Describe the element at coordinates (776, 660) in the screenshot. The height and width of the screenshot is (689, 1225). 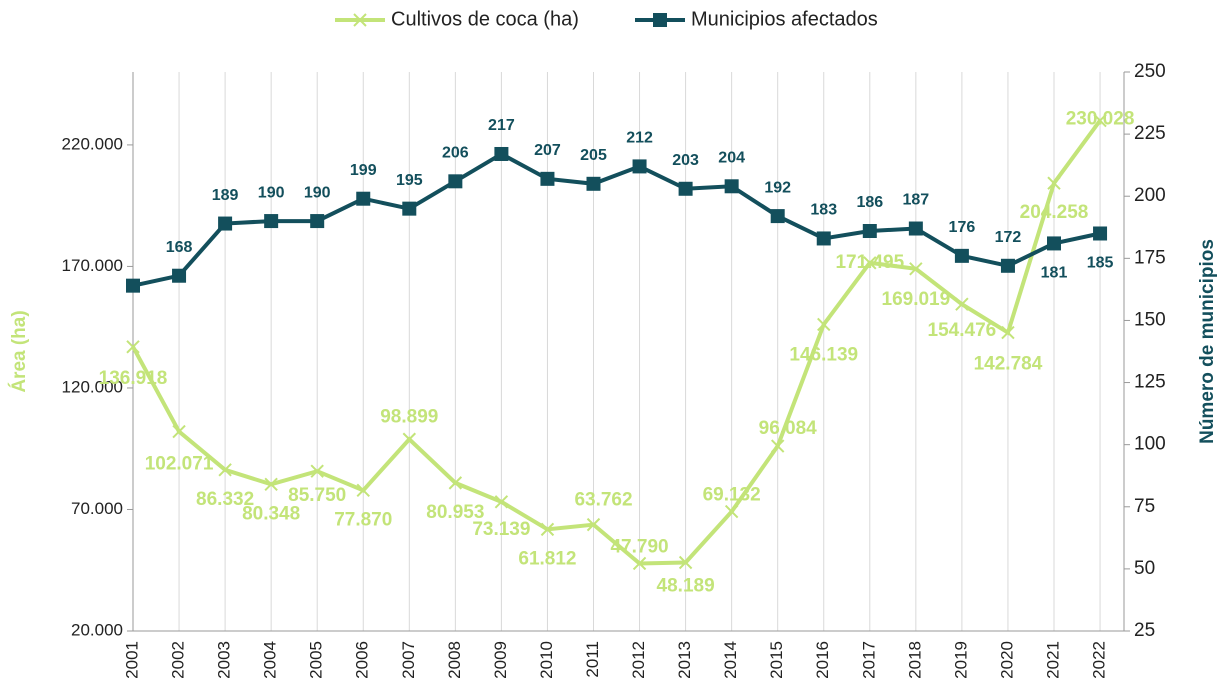
I see `x-tick-label: 2015` at that location.